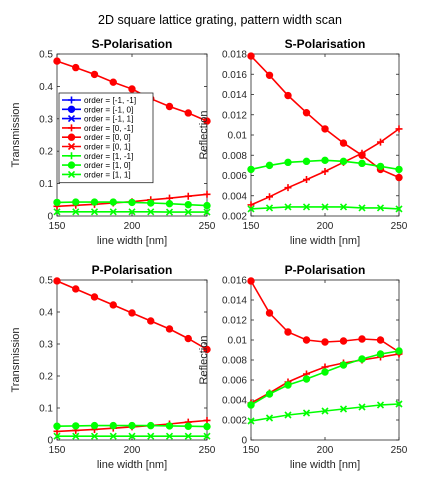  Describe the element at coordinates (251, 450) in the screenshot. I see `x-tick-label: 150` at that location.